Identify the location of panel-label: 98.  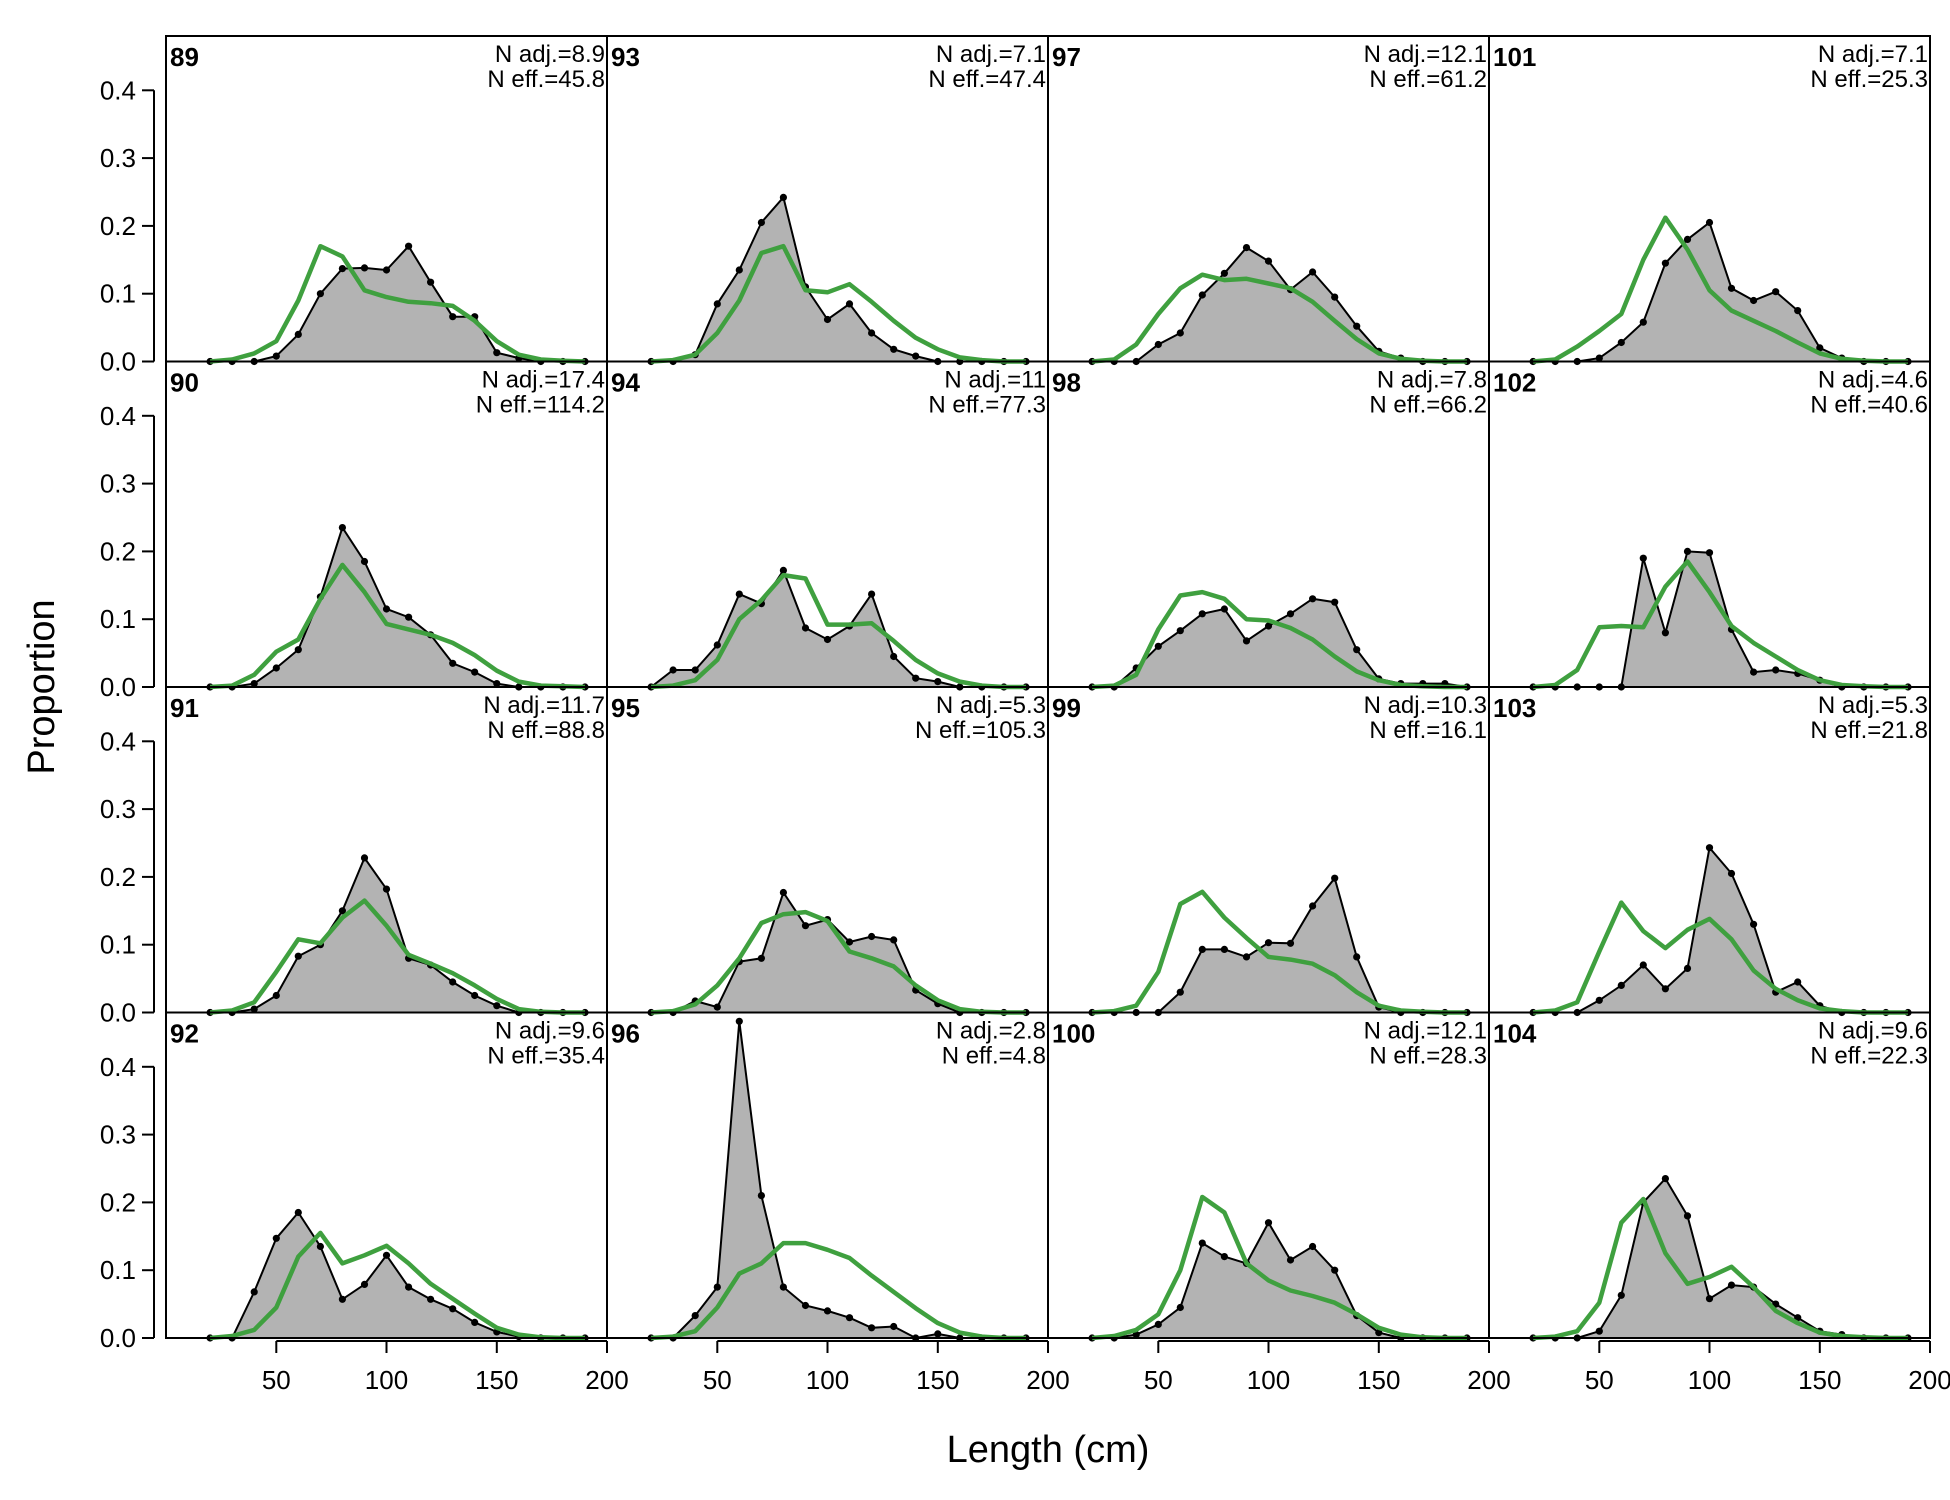
(1066, 383).